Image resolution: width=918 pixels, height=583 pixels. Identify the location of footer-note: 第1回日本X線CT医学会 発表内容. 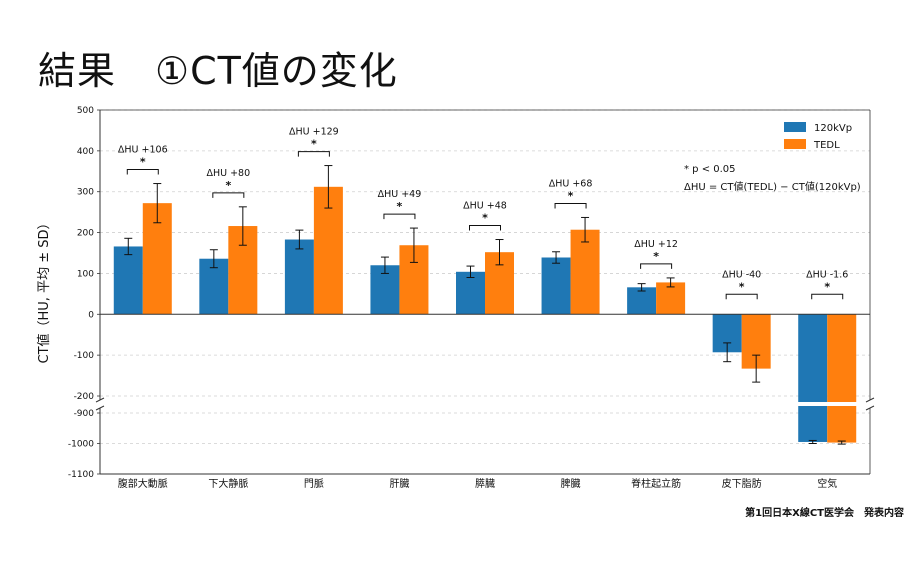
(824, 513).